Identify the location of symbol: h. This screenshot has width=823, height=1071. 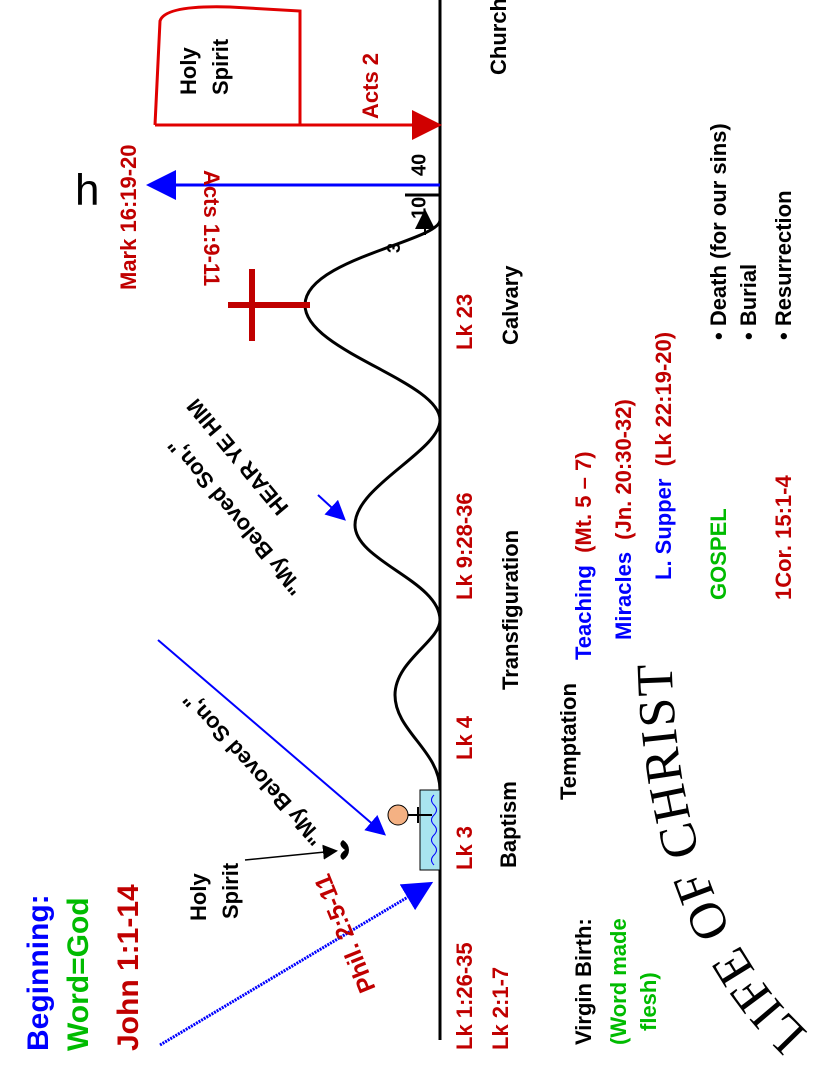
(87, 190).